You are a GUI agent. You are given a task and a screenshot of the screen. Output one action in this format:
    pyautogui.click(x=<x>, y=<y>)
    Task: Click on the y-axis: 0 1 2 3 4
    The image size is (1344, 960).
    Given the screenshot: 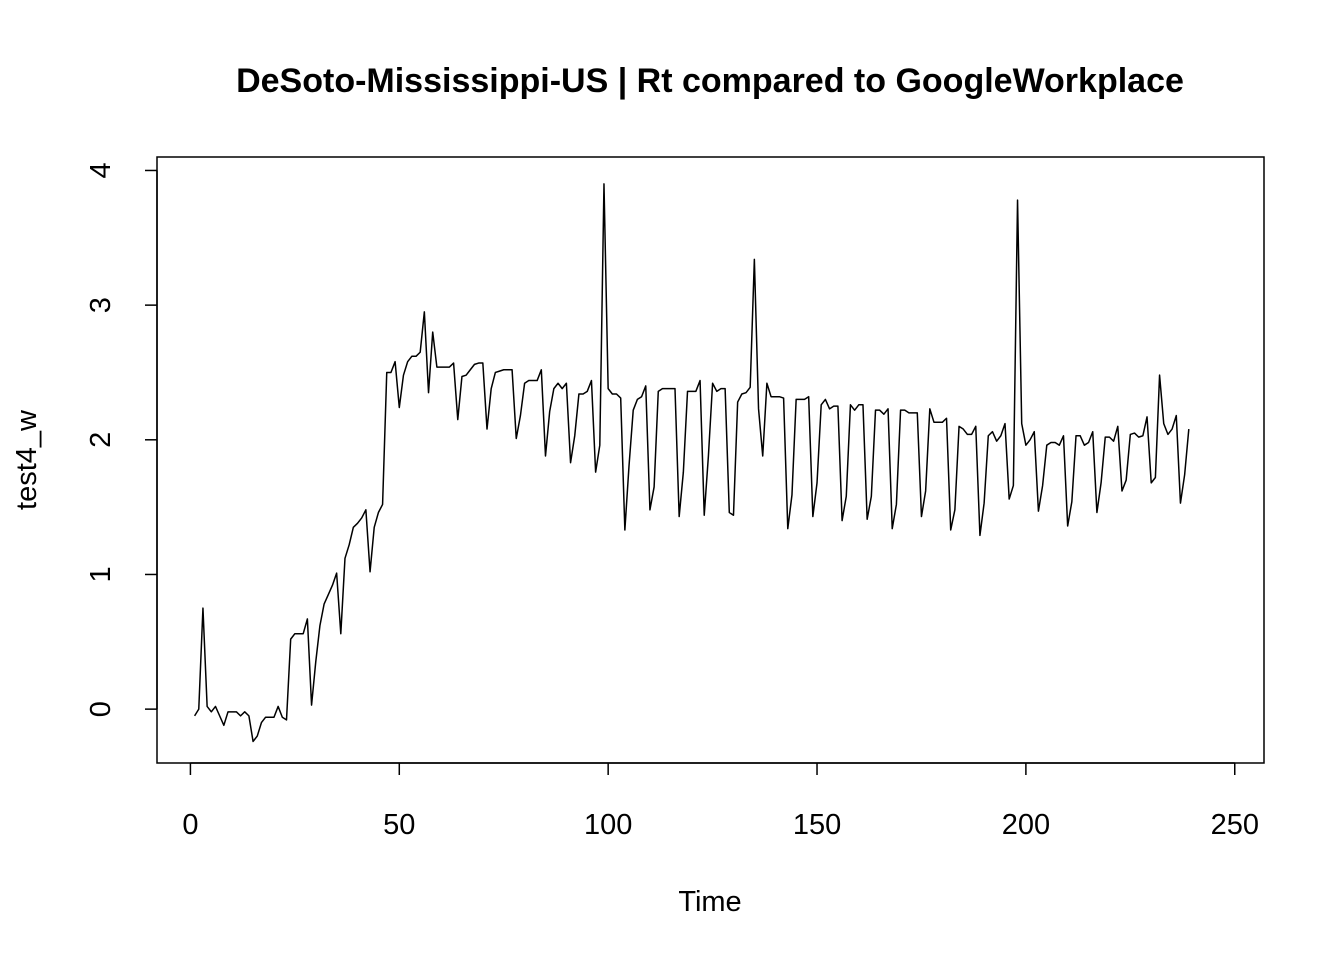 What is the action you would take?
    pyautogui.click(x=121, y=439)
    